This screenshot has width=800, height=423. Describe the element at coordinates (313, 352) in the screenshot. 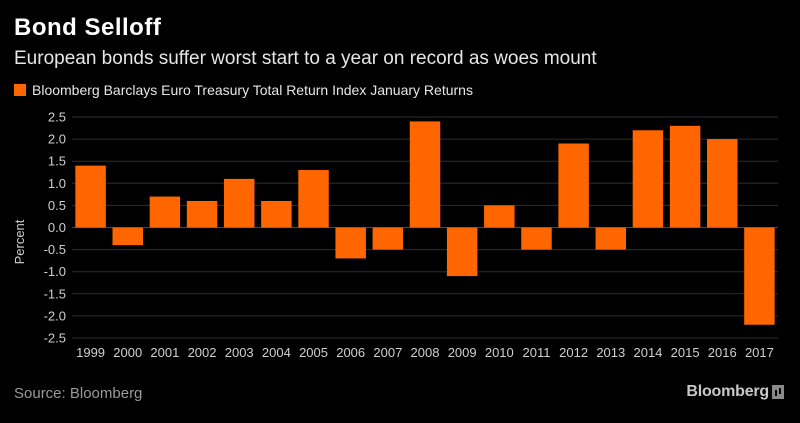

I see `x-tick-label: 2005` at that location.